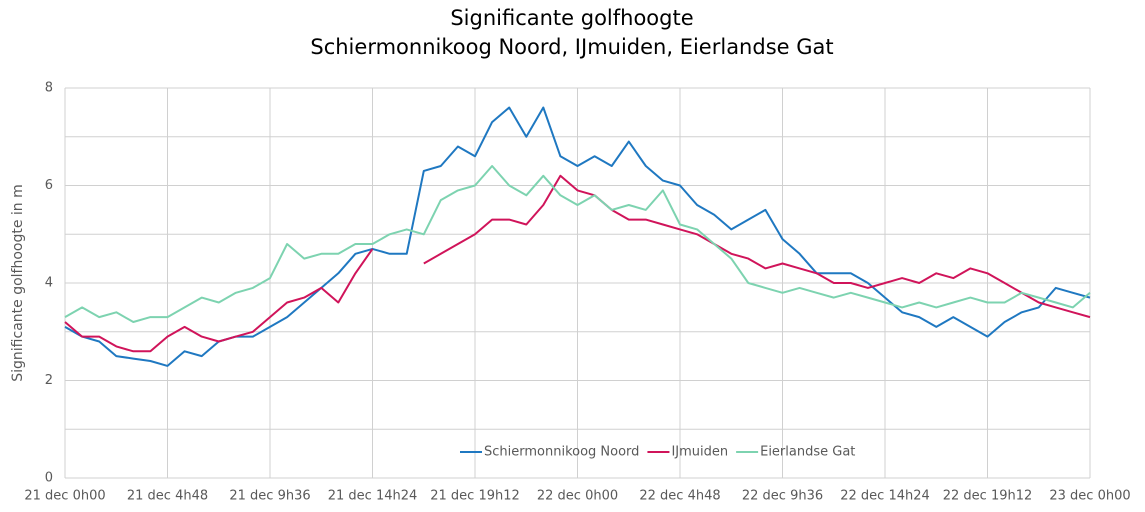 The height and width of the screenshot is (512, 1145). Describe the element at coordinates (1089, 496) in the screenshot. I see `x-tick-label: 23 dec 0h00` at that location.